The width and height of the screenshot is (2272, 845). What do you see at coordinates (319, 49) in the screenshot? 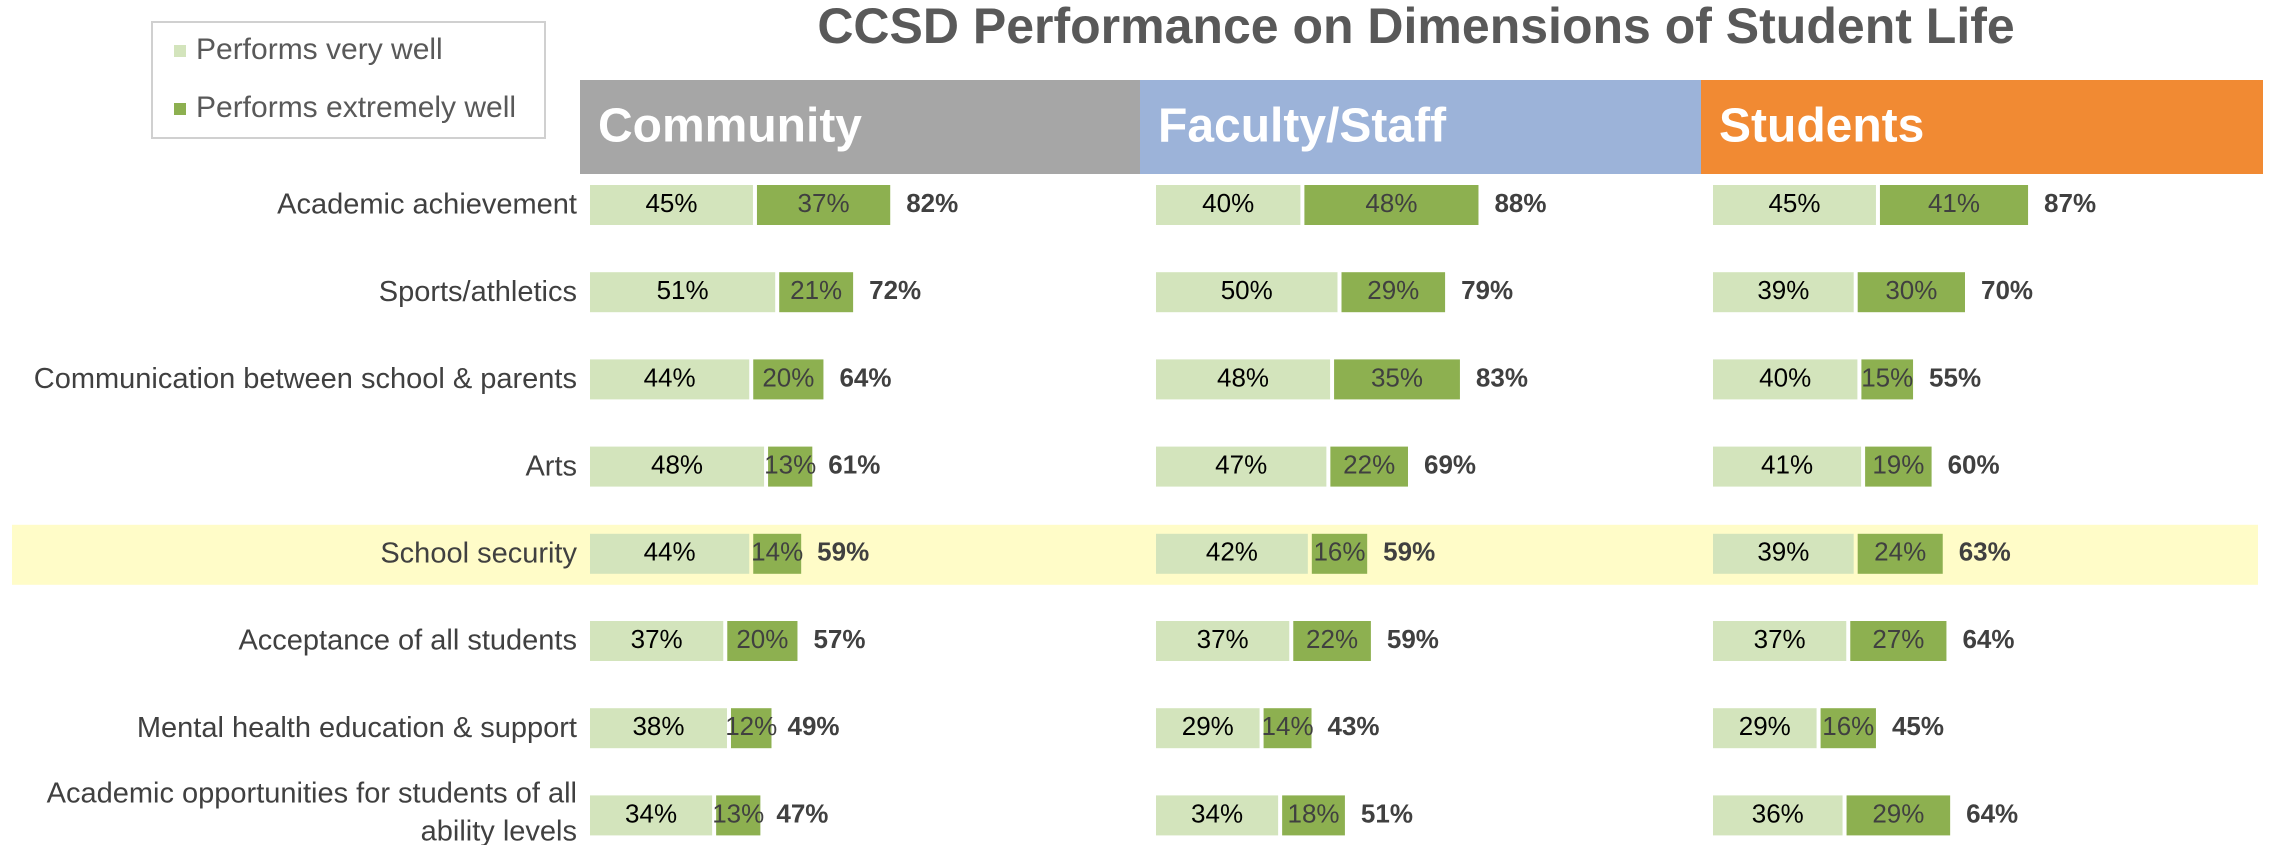
I see `legend-label: Performs very well` at bounding box center [319, 49].